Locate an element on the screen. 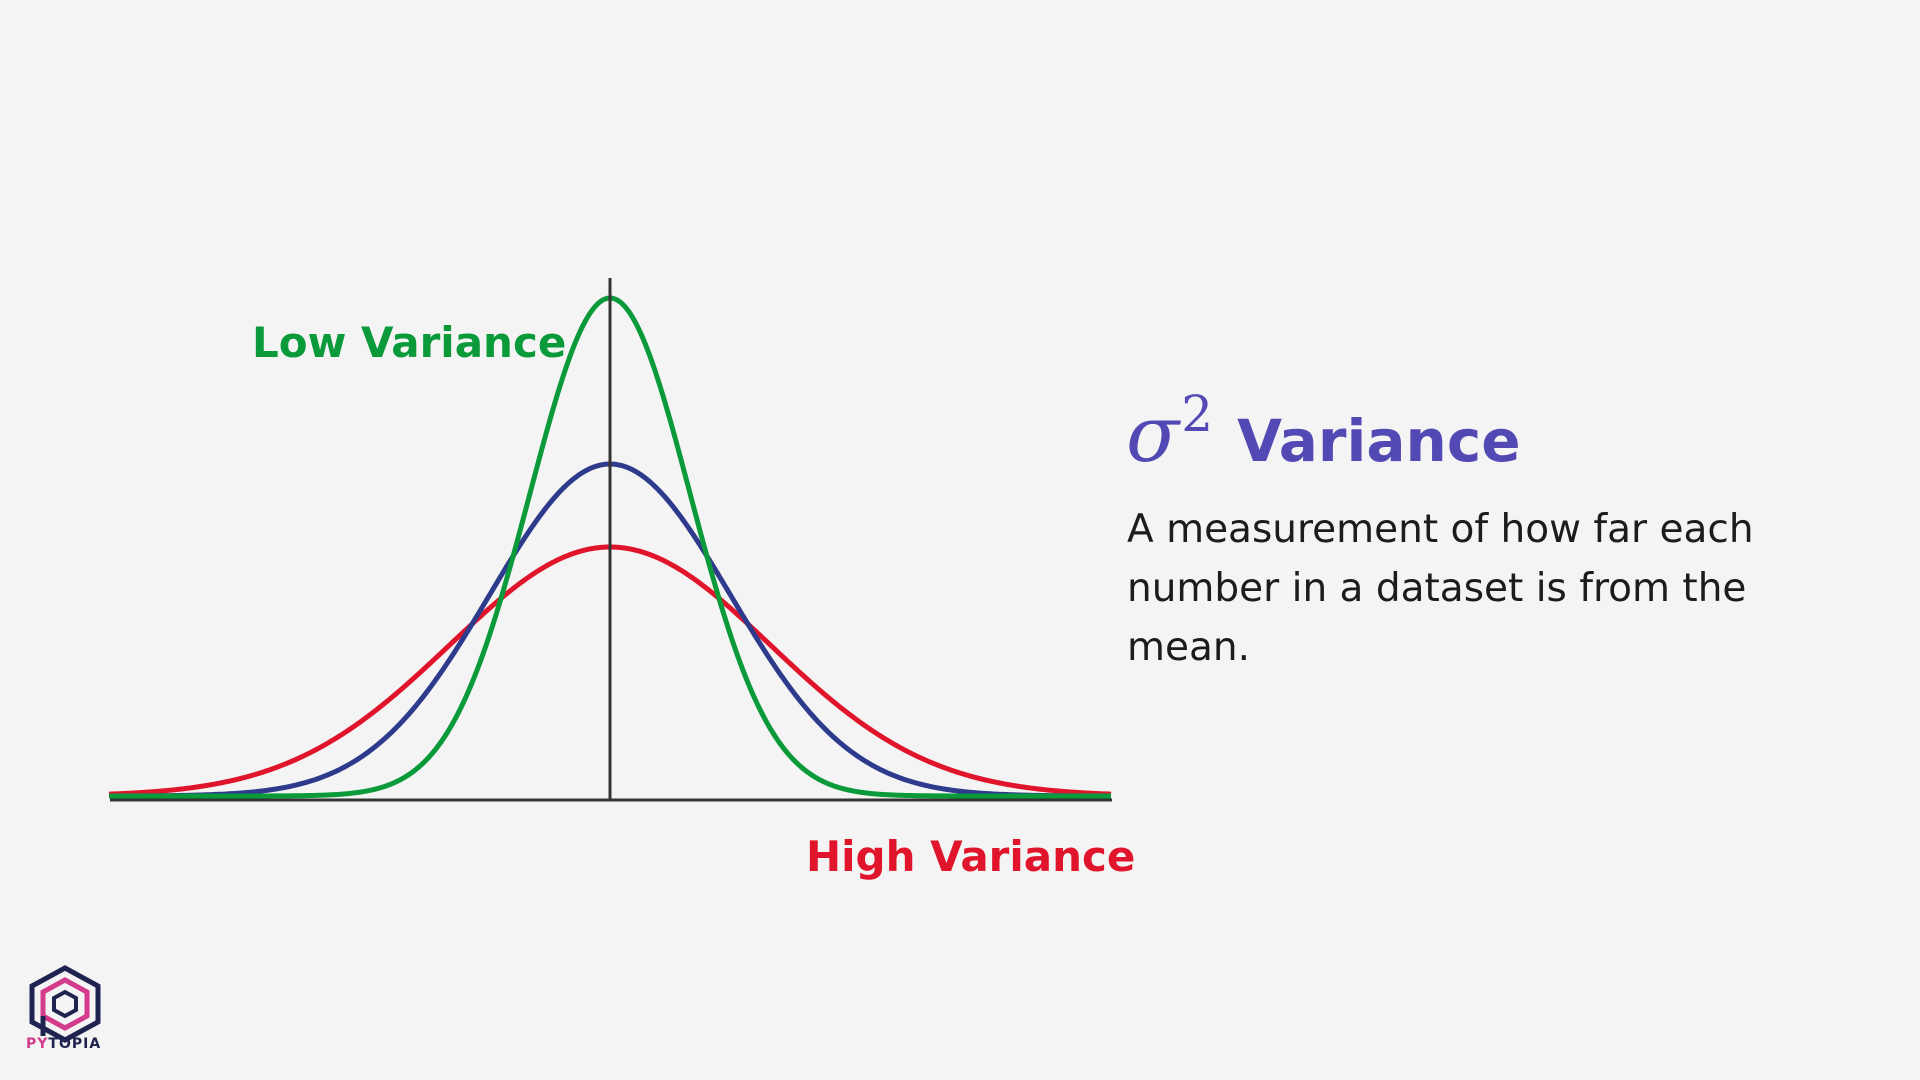  variance-heading: σ 2 Variance is located at coordinates (1323, 432).